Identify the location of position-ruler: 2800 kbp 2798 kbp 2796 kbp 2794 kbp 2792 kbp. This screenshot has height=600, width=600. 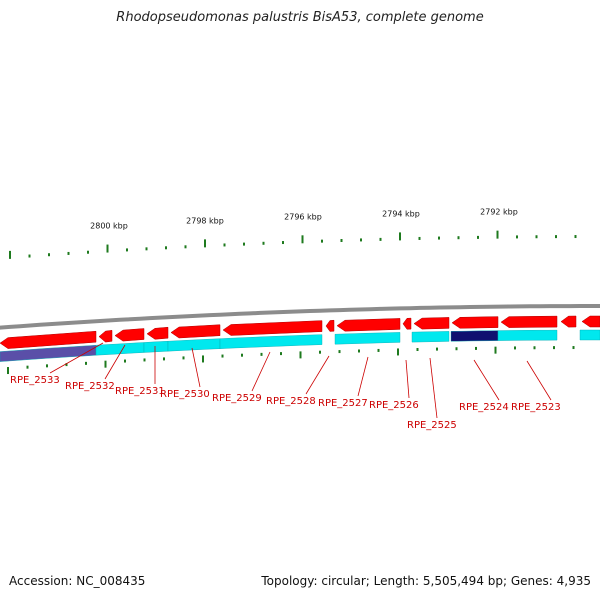
(293, 233).